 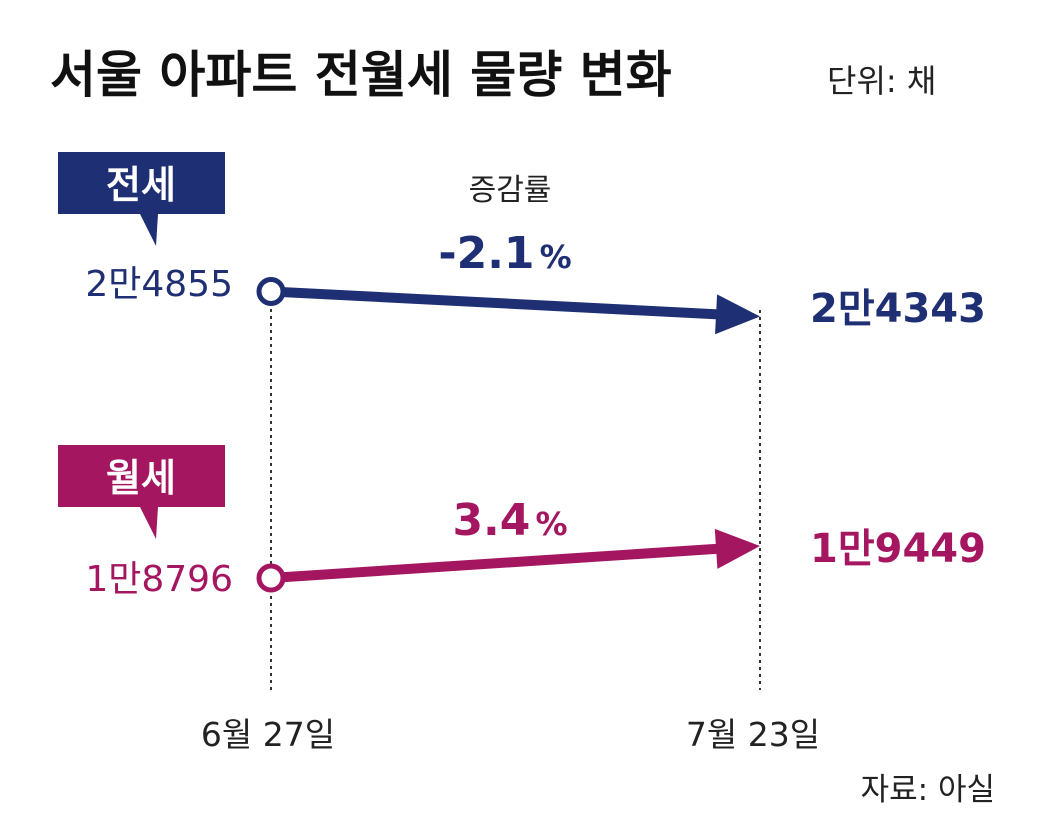 What do you see at coordinates (737, 548) in the screenshot?
I see `series-arrow-wolse` at bounding box center [737, 548].